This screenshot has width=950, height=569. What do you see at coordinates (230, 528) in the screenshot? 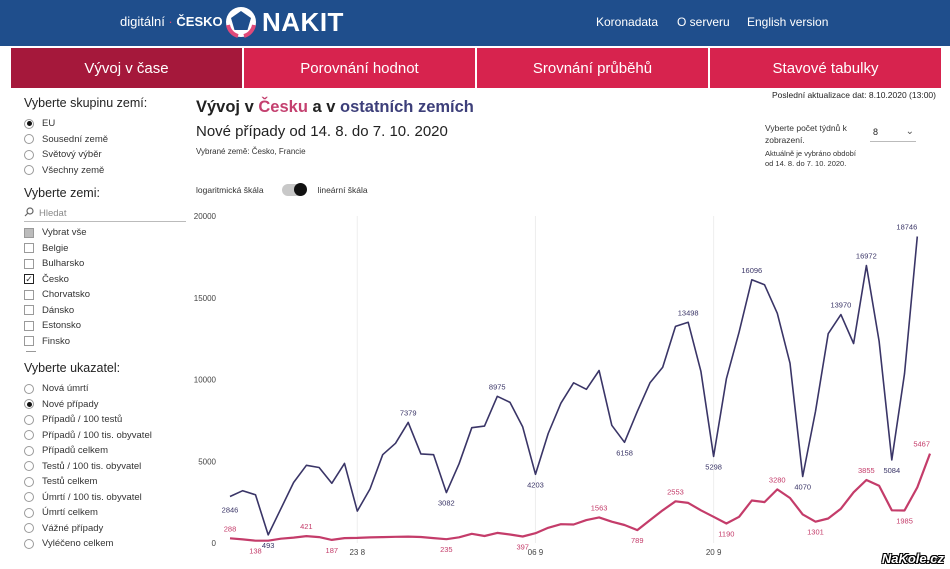
I see `data-label: 288` at bounding box center [230, 528].